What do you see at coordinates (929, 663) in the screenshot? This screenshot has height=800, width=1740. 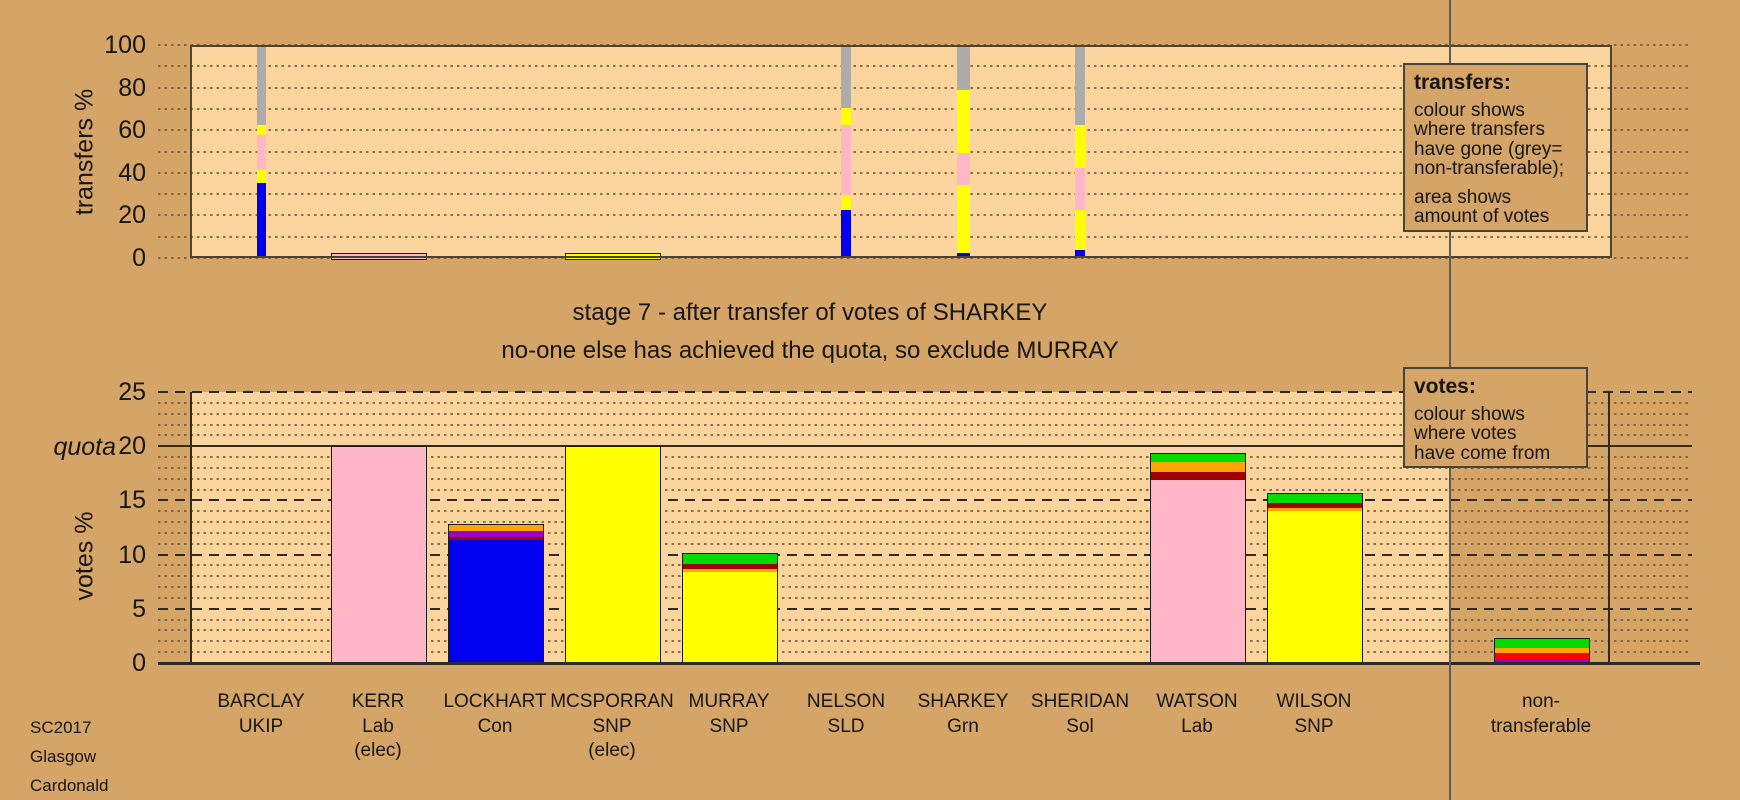 I see `votes-x-axis` at bounding box center [929, 663].